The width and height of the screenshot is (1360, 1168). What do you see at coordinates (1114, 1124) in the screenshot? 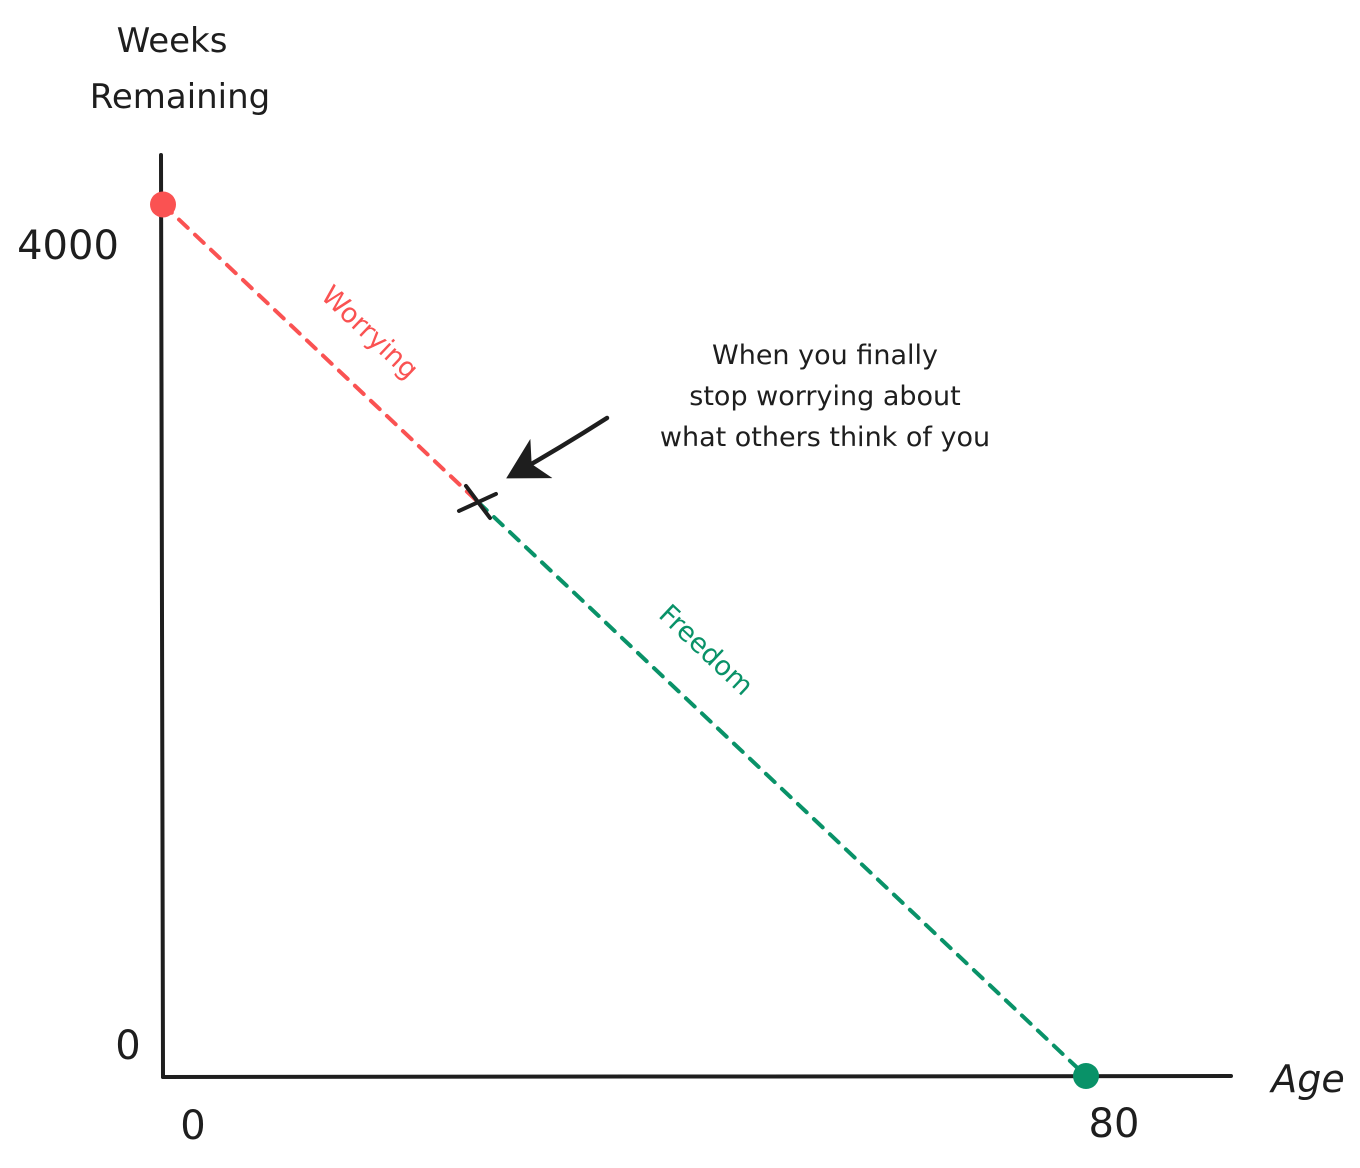
I see `x-tick-label-80: 80` at bounding box center [1114, 1124].